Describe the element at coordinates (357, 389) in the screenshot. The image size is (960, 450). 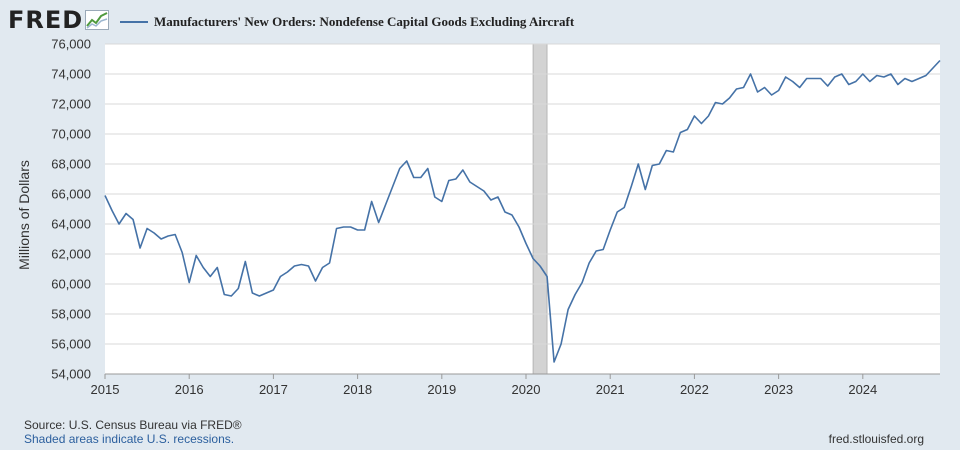
I see `x-tick-label: 2018` at that location.